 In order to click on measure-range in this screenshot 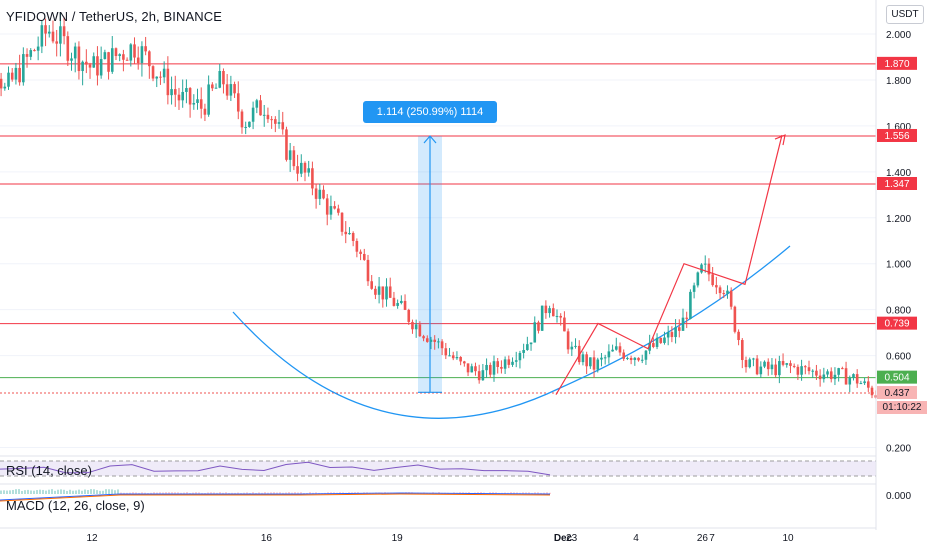, I will do `click(430, 264)`.